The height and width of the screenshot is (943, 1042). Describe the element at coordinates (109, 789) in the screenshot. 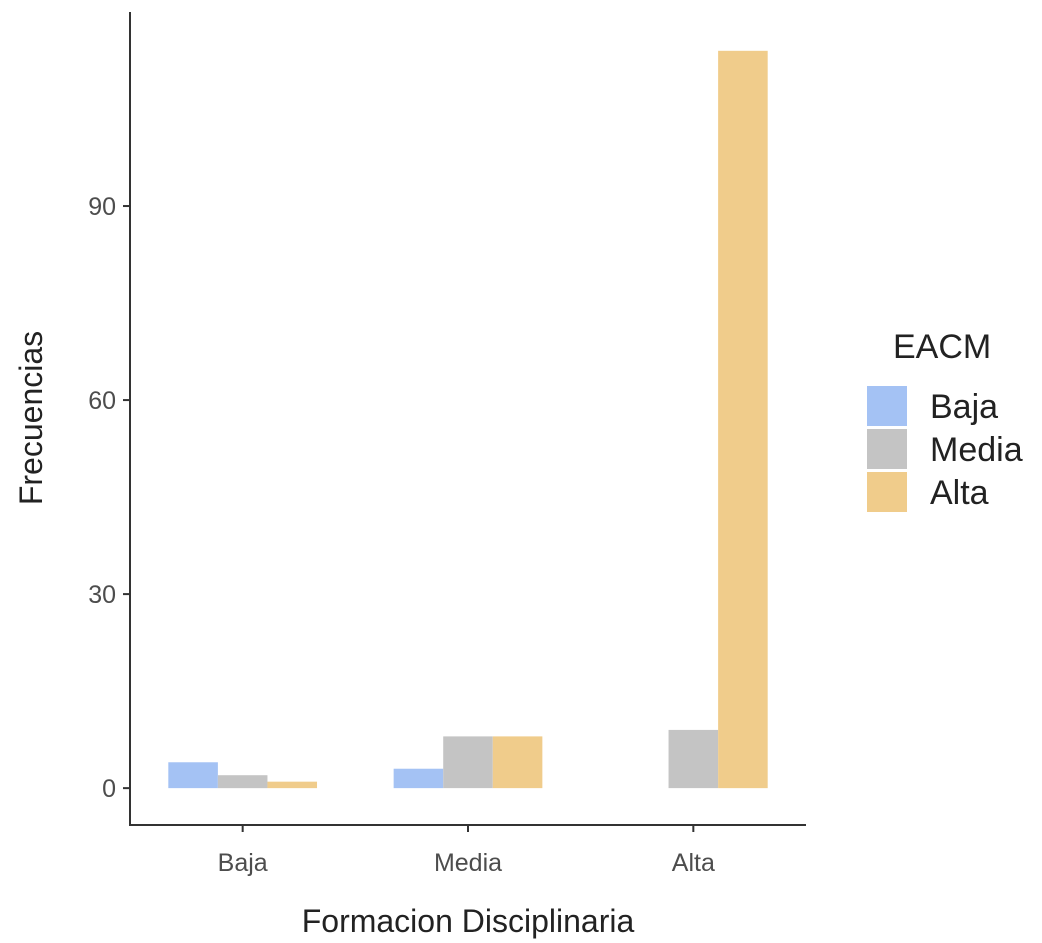

I see `y-tick-label-0: 0` at that location.